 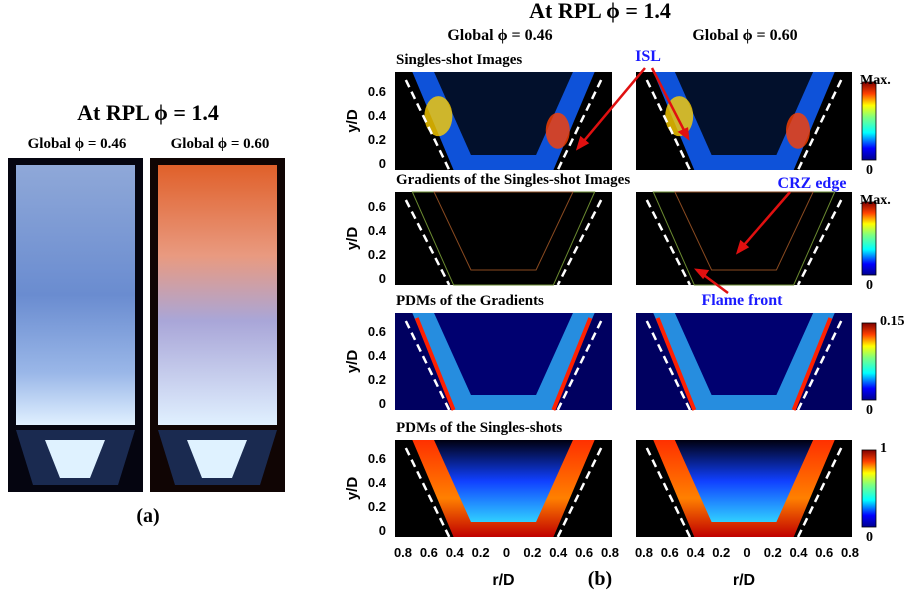 What do you see at coordinates (479, 428) in the screenshot?
I see `row-title: PDMs of the Singles-shots` at bounding box center [479, 428].